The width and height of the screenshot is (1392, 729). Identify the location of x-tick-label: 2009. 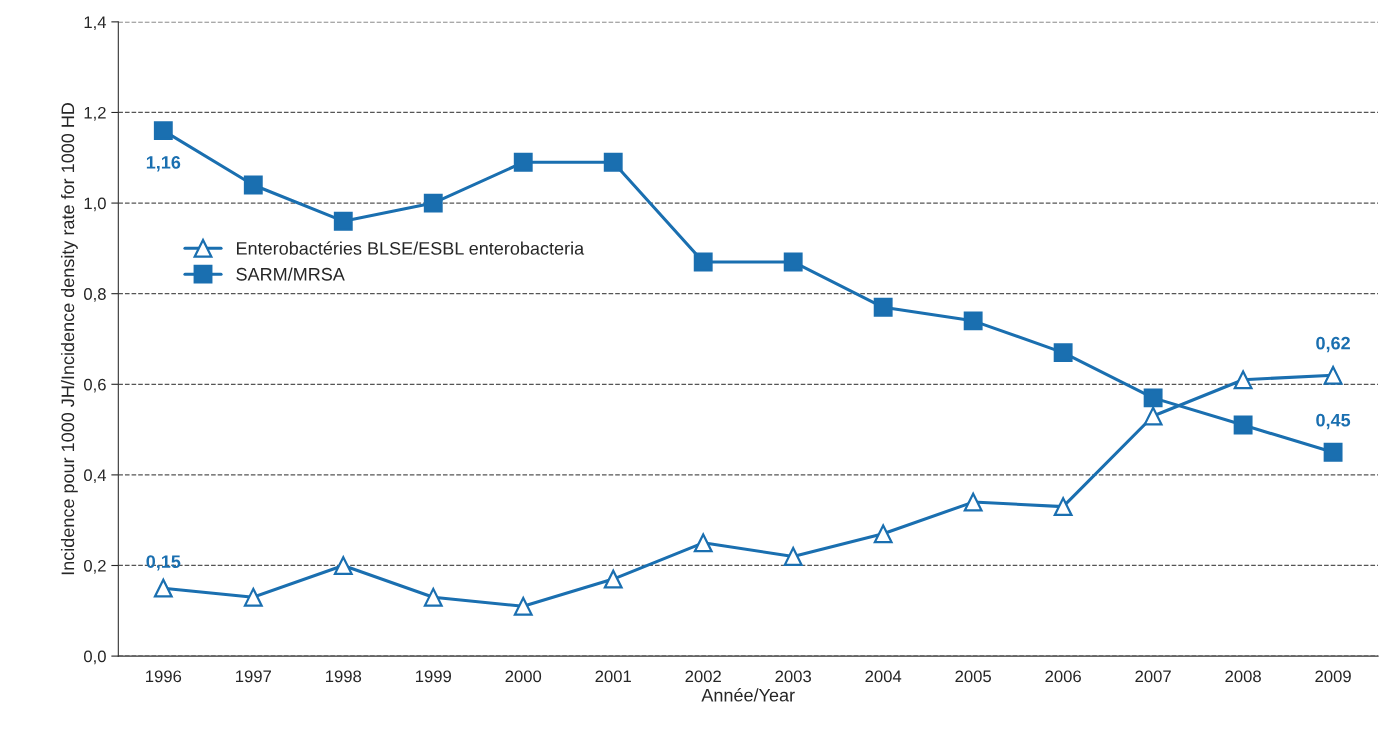
(1333, 676).